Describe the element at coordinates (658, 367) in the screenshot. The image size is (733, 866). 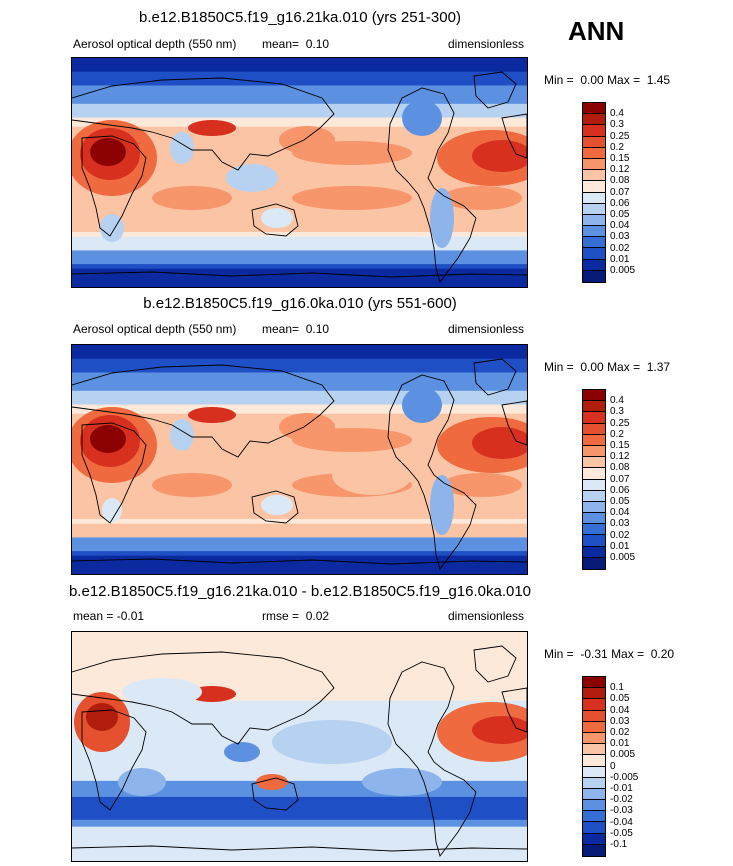
I see `panel2-max-value: 1.37` at that location.